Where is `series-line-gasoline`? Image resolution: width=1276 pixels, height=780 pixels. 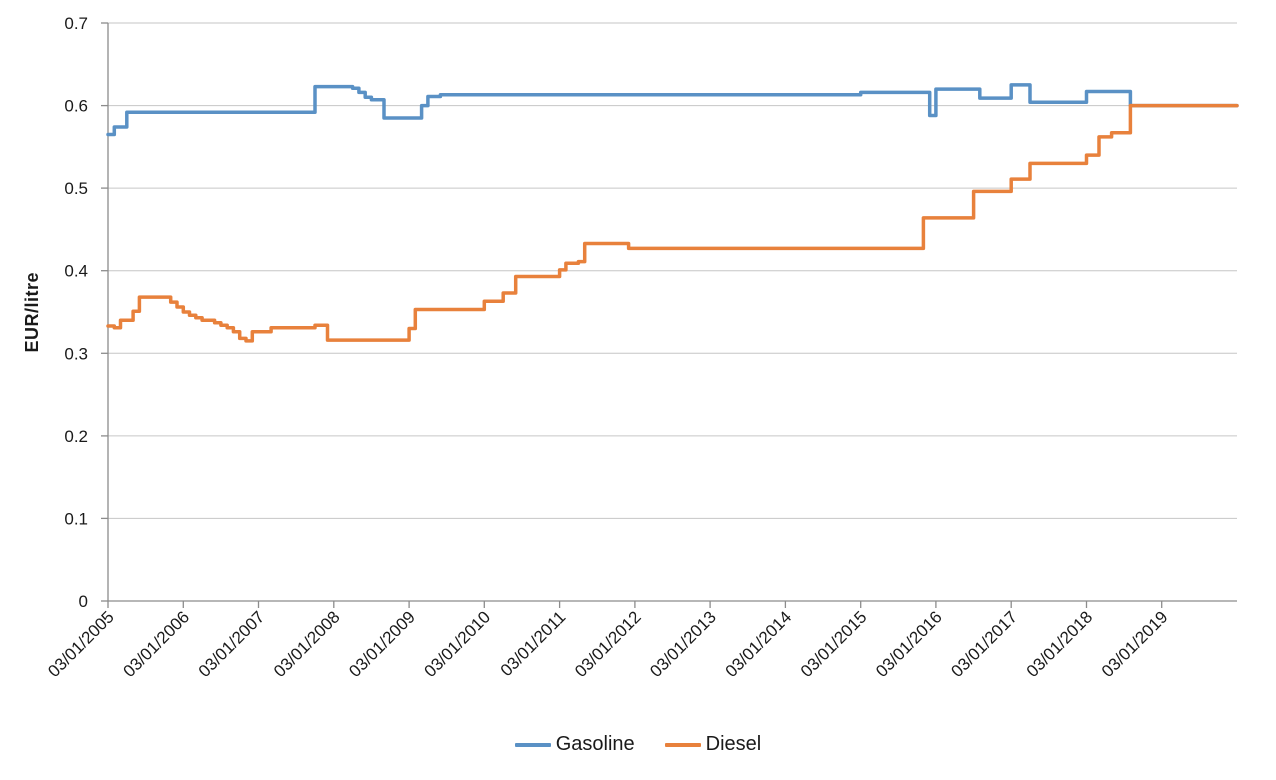
series-line-gasoline is located at coordinates (672, 110).